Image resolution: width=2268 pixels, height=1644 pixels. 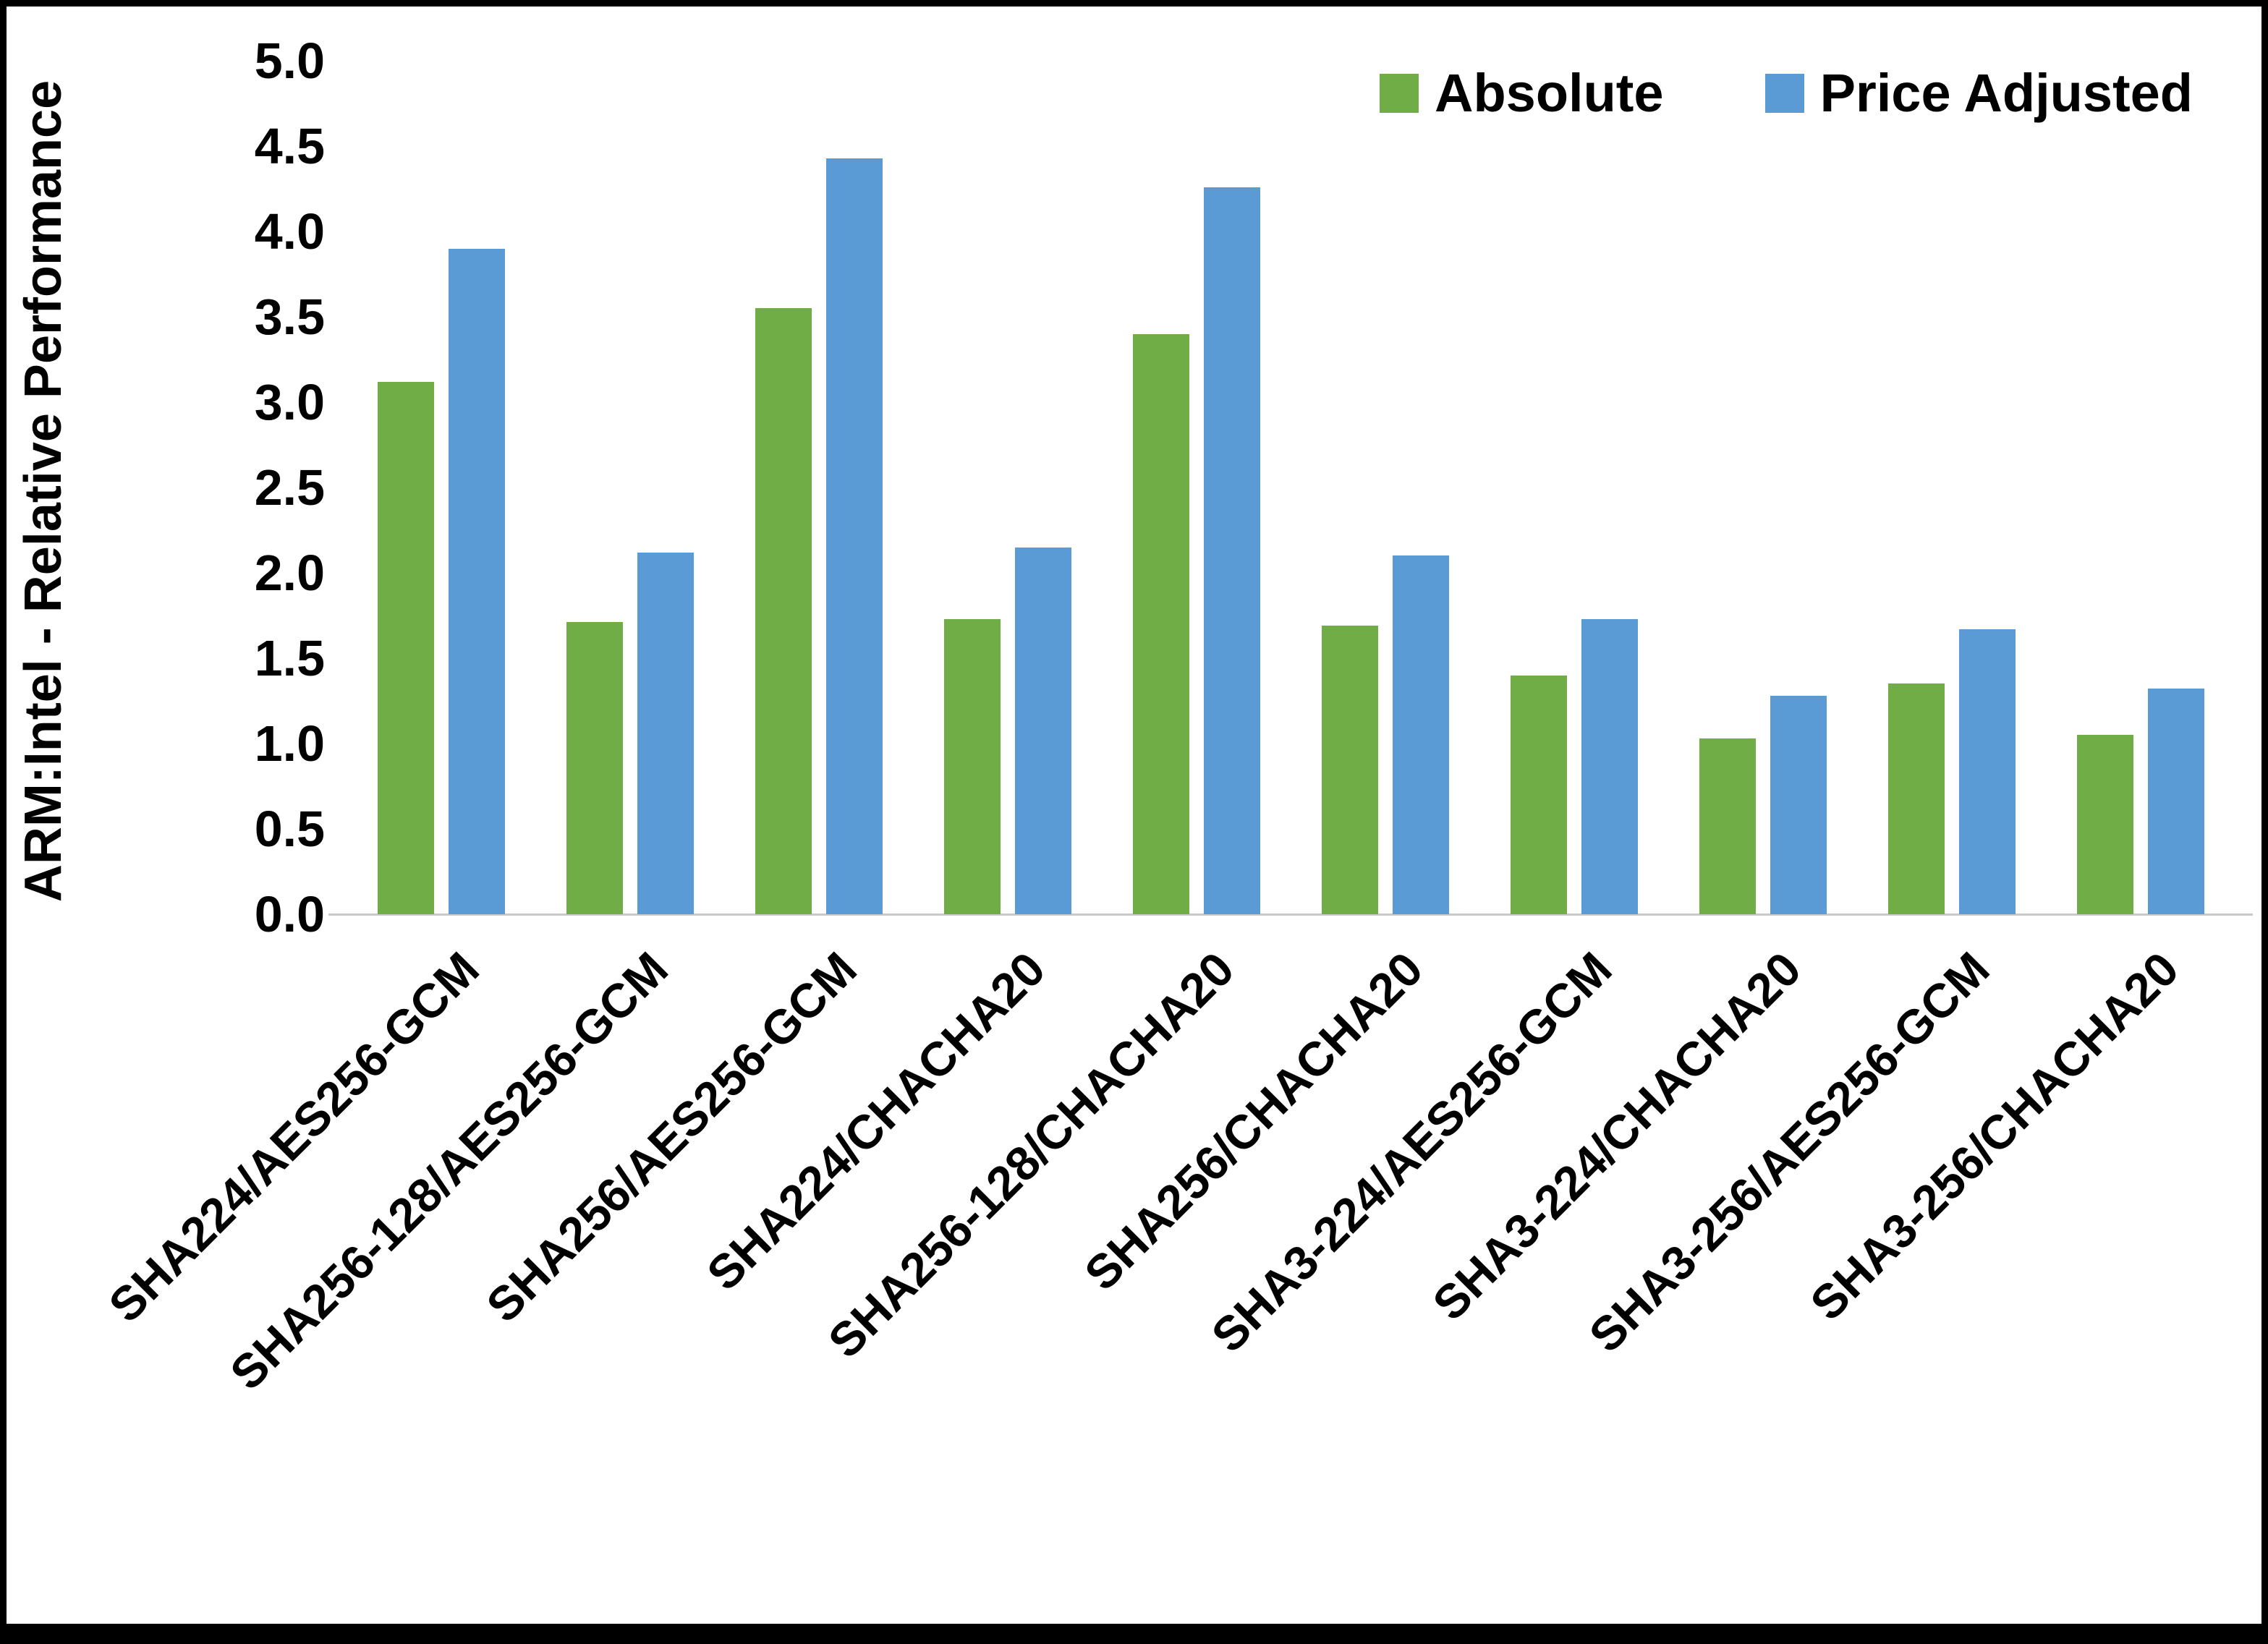 What do you see at coordinates (1993, 1136) in the screenshot?
I see `x-category-label: SHA3-256/CHACHA20` at bounding box center [1993, 1136].